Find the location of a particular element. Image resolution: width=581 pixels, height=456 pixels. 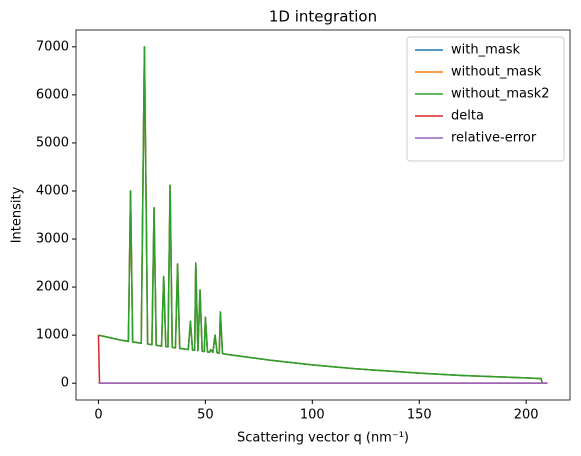

y-tick-label: 6000 is located at coordinates (52, 94).